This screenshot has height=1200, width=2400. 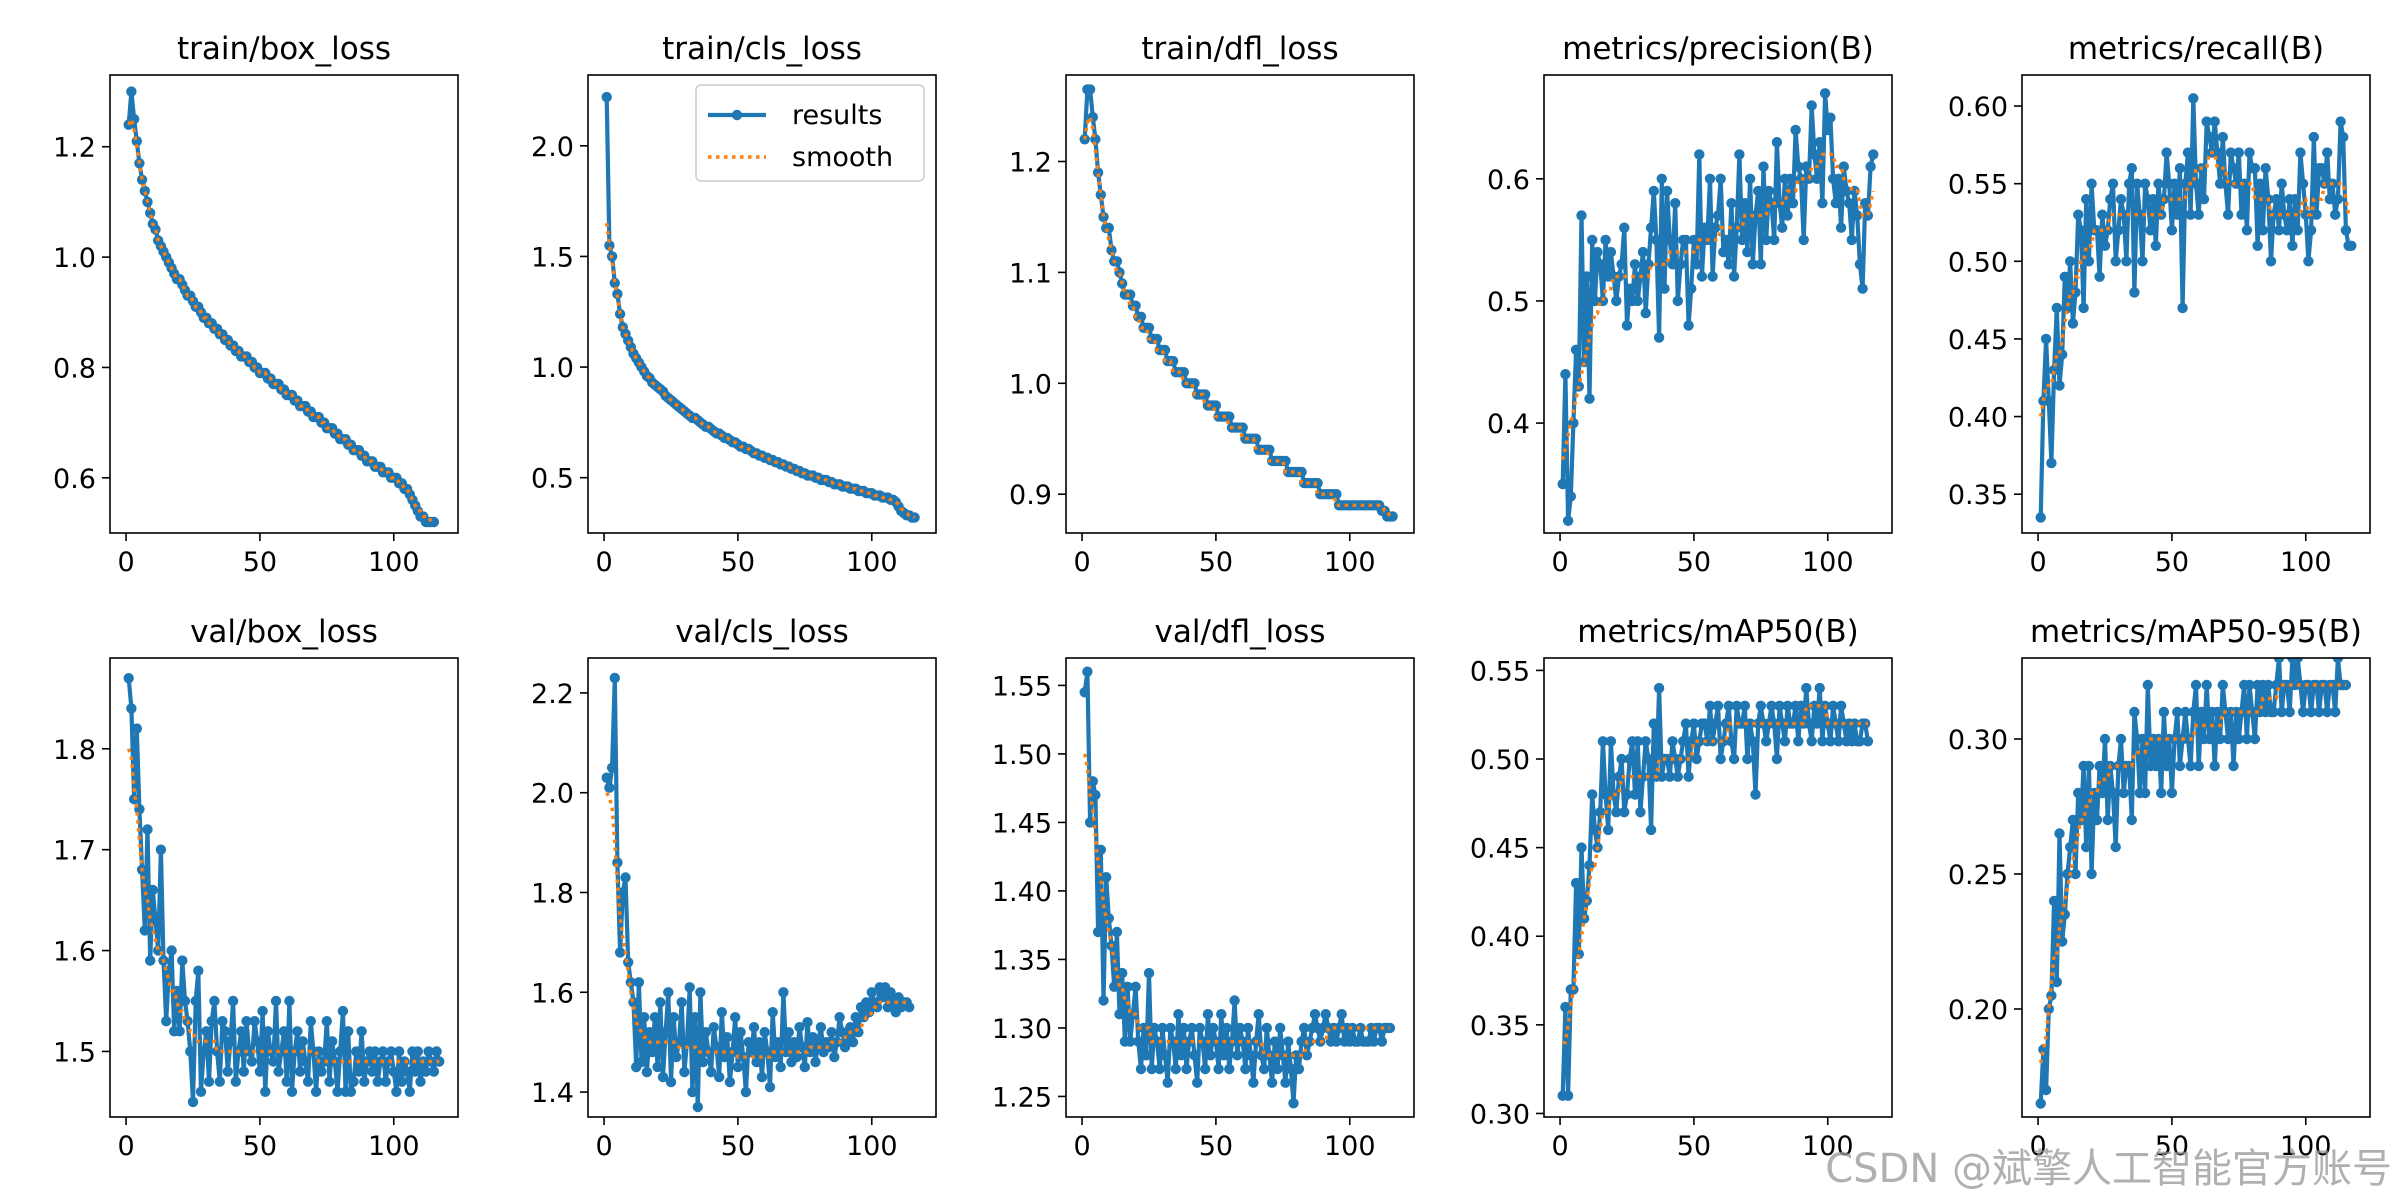 I want to click on y-tick-label: 1.2, so click(x=1030, y=162).